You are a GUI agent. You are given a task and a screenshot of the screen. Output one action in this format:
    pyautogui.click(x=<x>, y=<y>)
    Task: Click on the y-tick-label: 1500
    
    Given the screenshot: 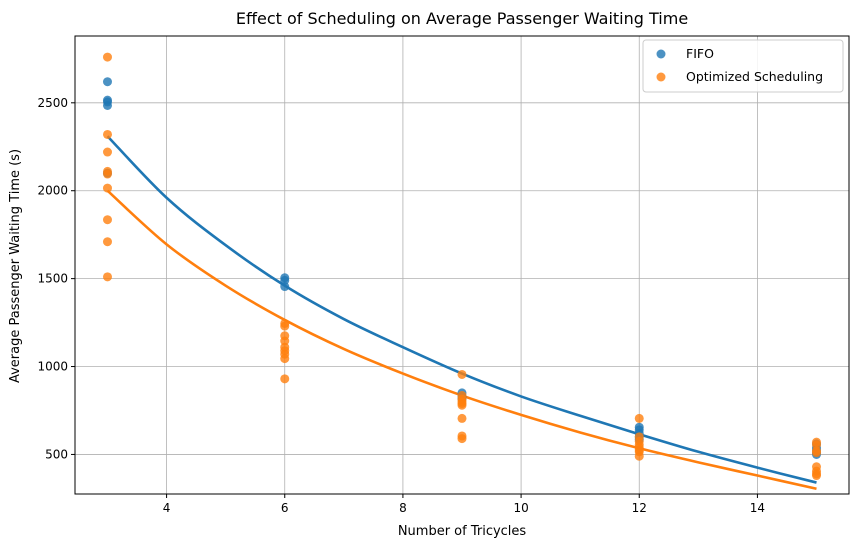 What is the action you would take?
    pyautogui.click(x=52, y=279)
    